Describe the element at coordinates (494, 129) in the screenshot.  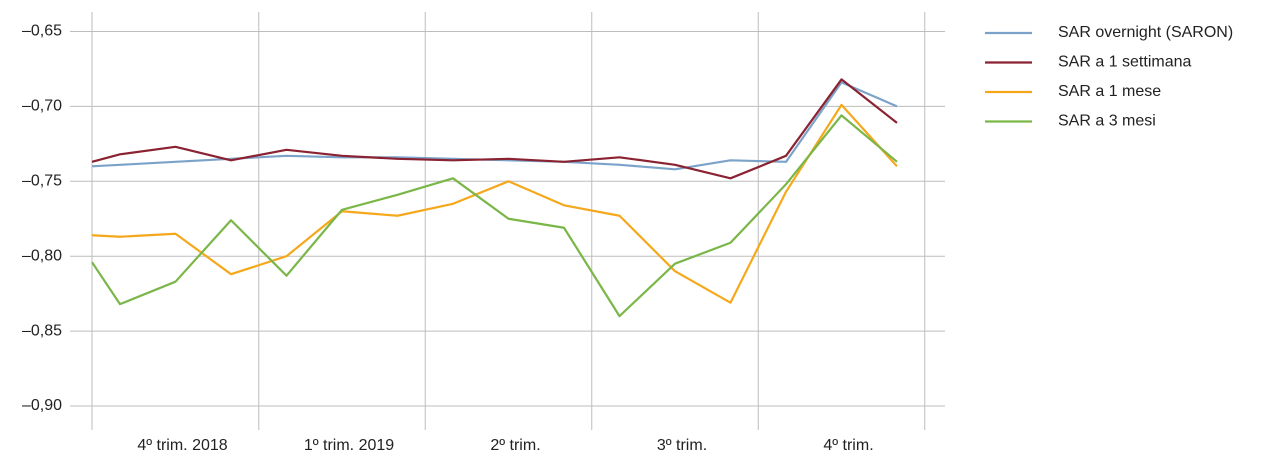
I see `series-line` at that location.